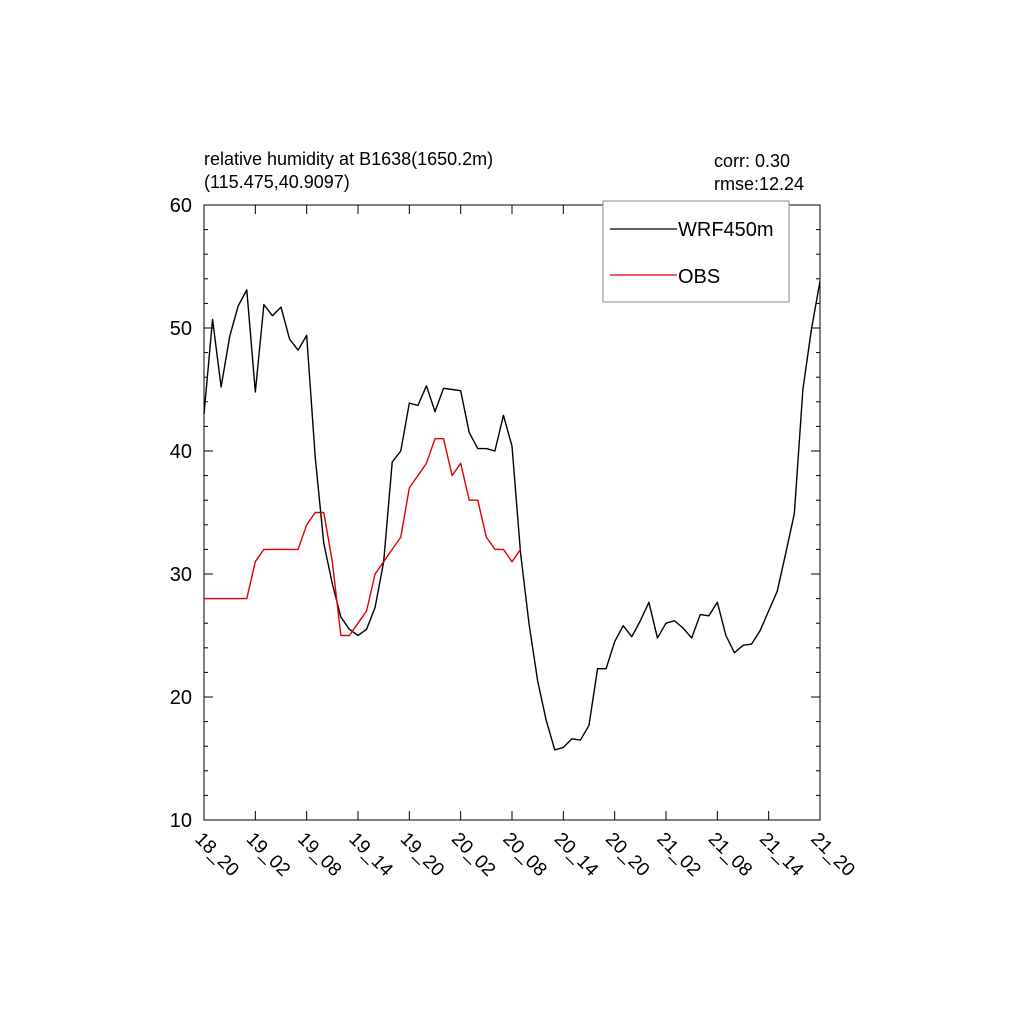 Image resolution: width=1024 pixels, height=1024 pixels. What do you see at coordinates (181, 698) in the screenshot?
I see `y-tick-label: 20` at bounding box center [181, 698].